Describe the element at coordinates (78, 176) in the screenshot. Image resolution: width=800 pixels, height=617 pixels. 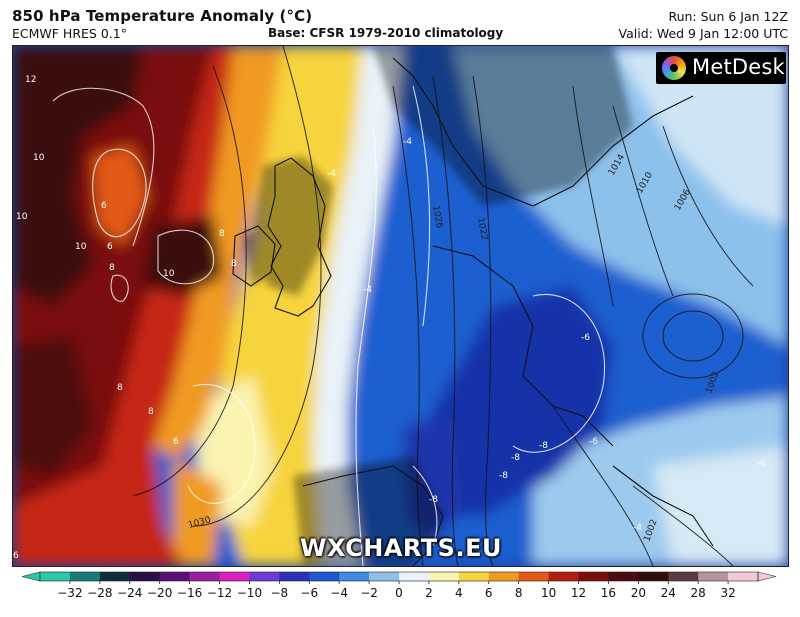
I see `extreme-warm-core-nw` at that location.